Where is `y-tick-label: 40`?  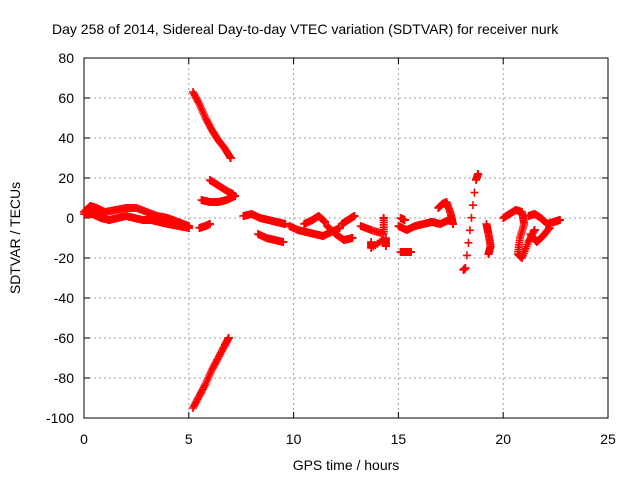 y-tick-label: 40 is located at coordinates (66, 138).